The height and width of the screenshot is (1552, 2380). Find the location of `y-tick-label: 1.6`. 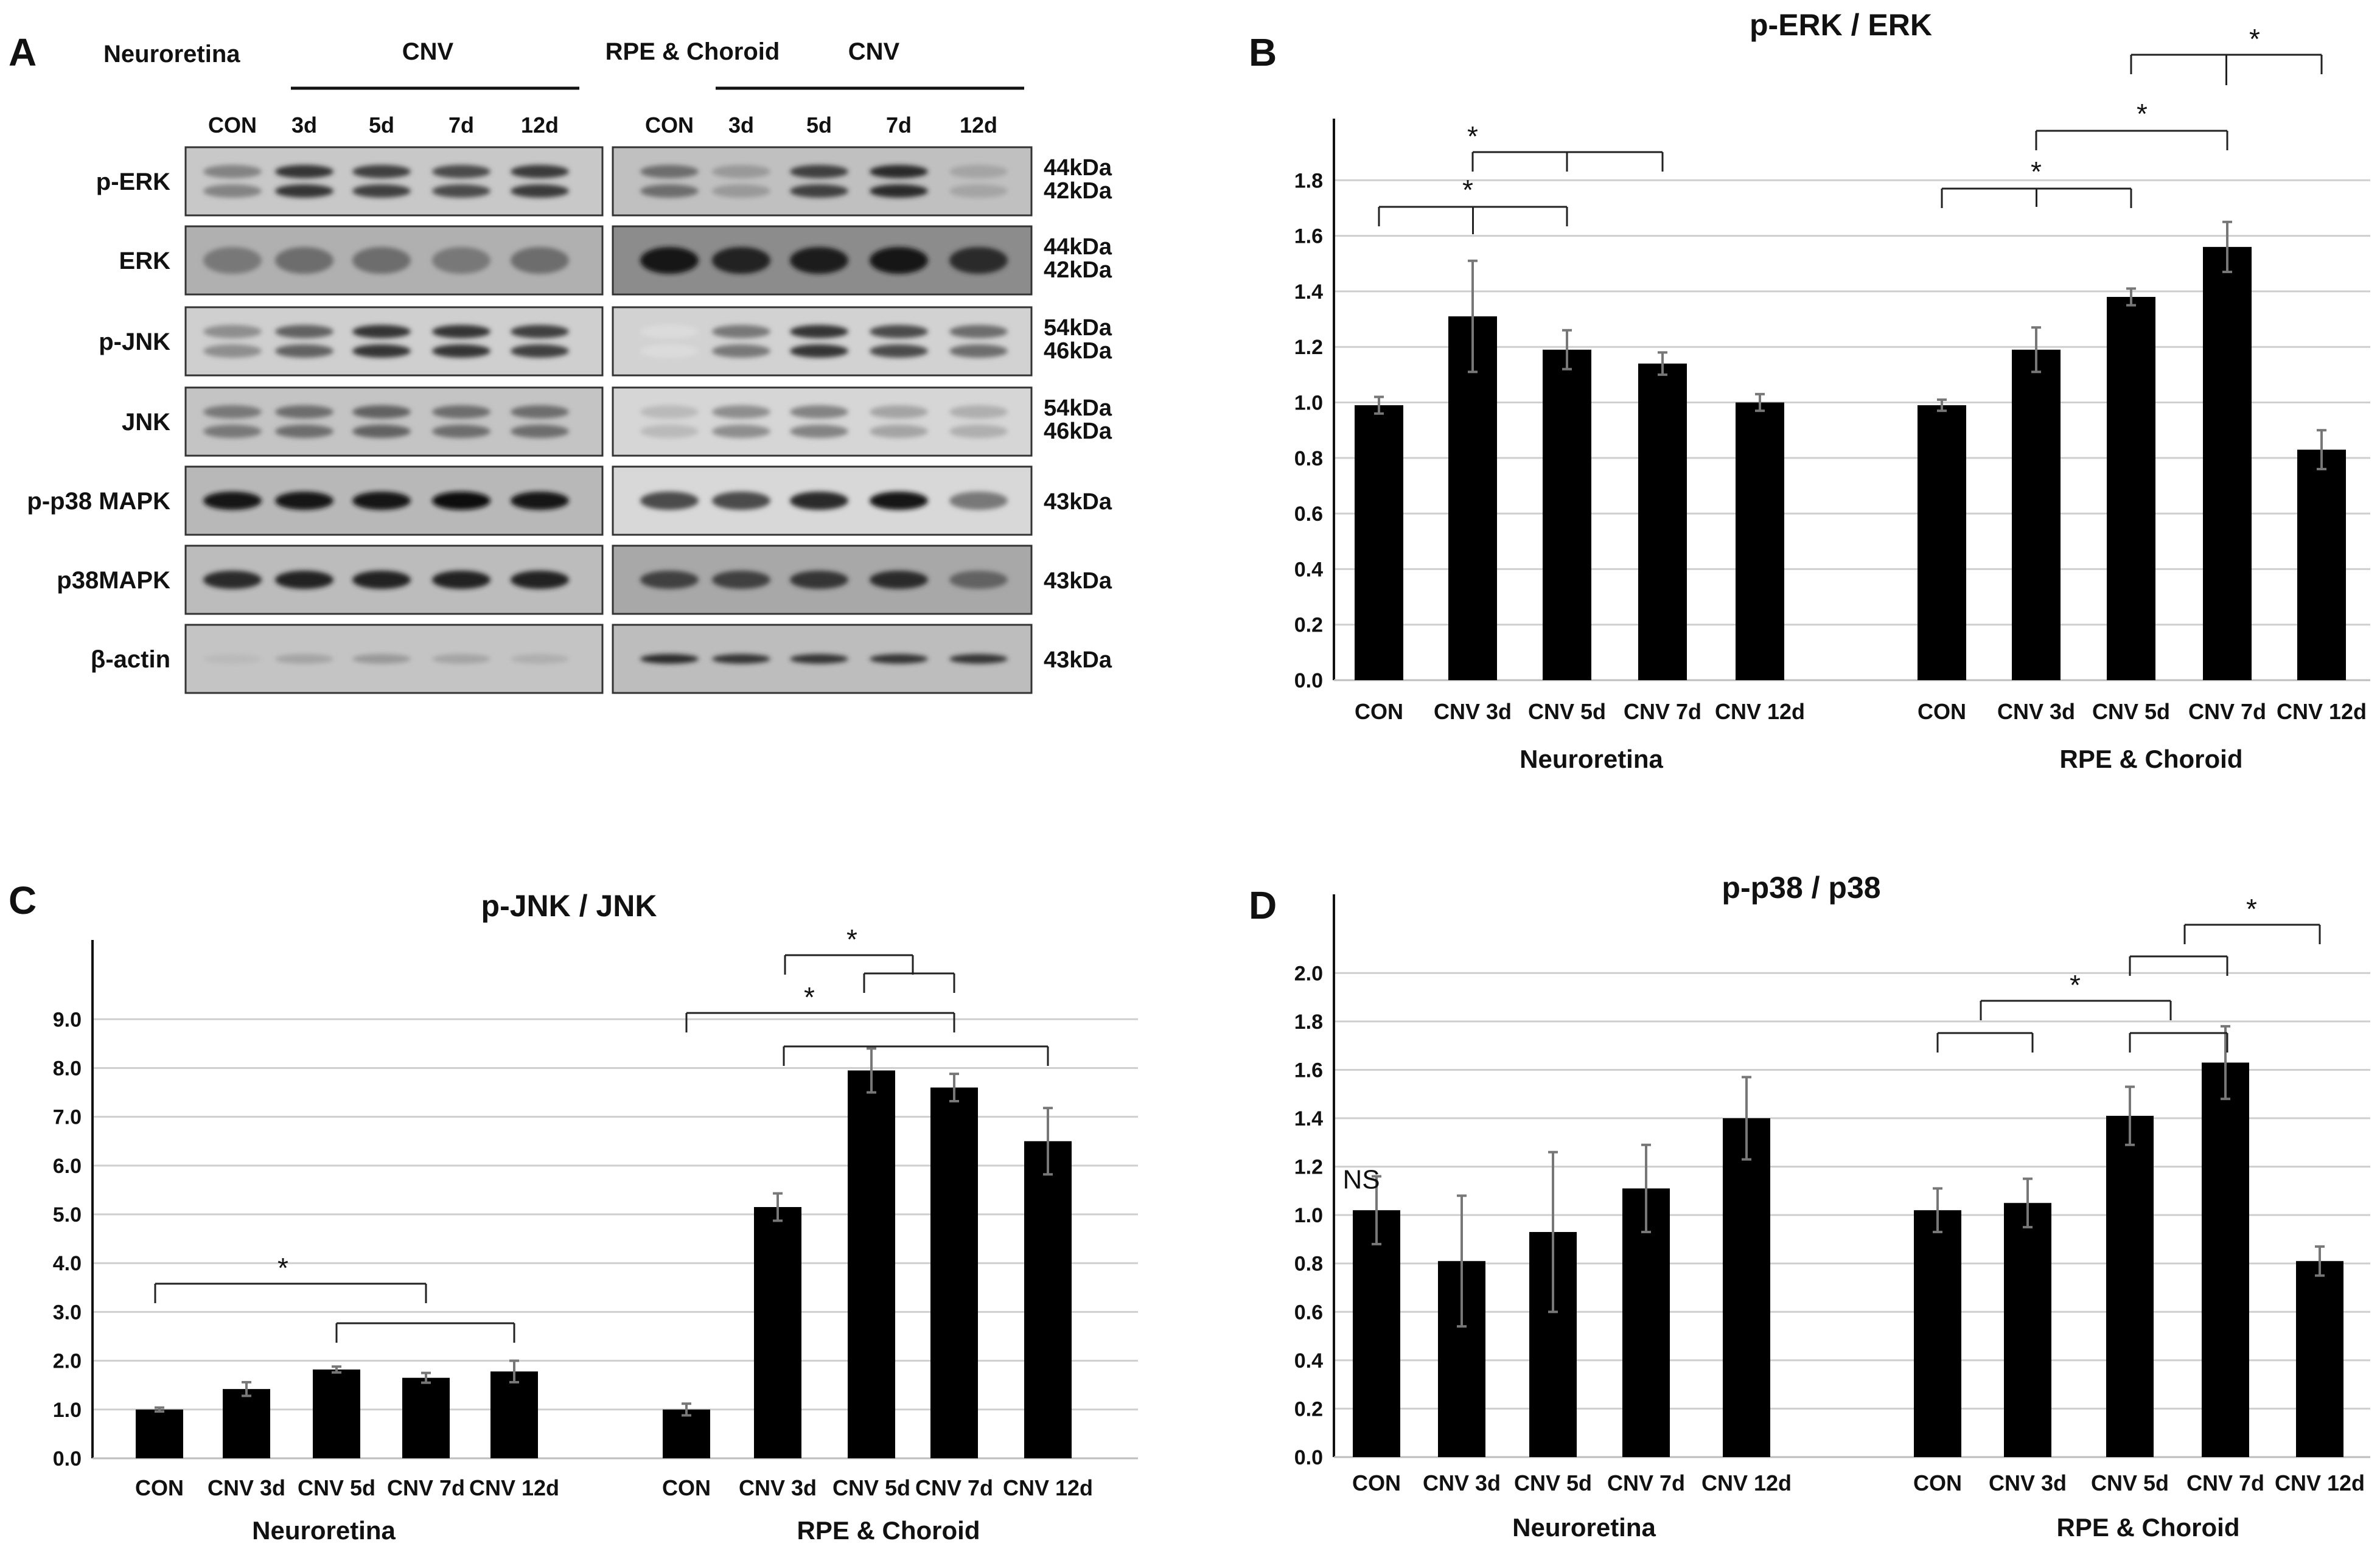

y-tick-label: 1.6 is located at coordinates (1308, 236).